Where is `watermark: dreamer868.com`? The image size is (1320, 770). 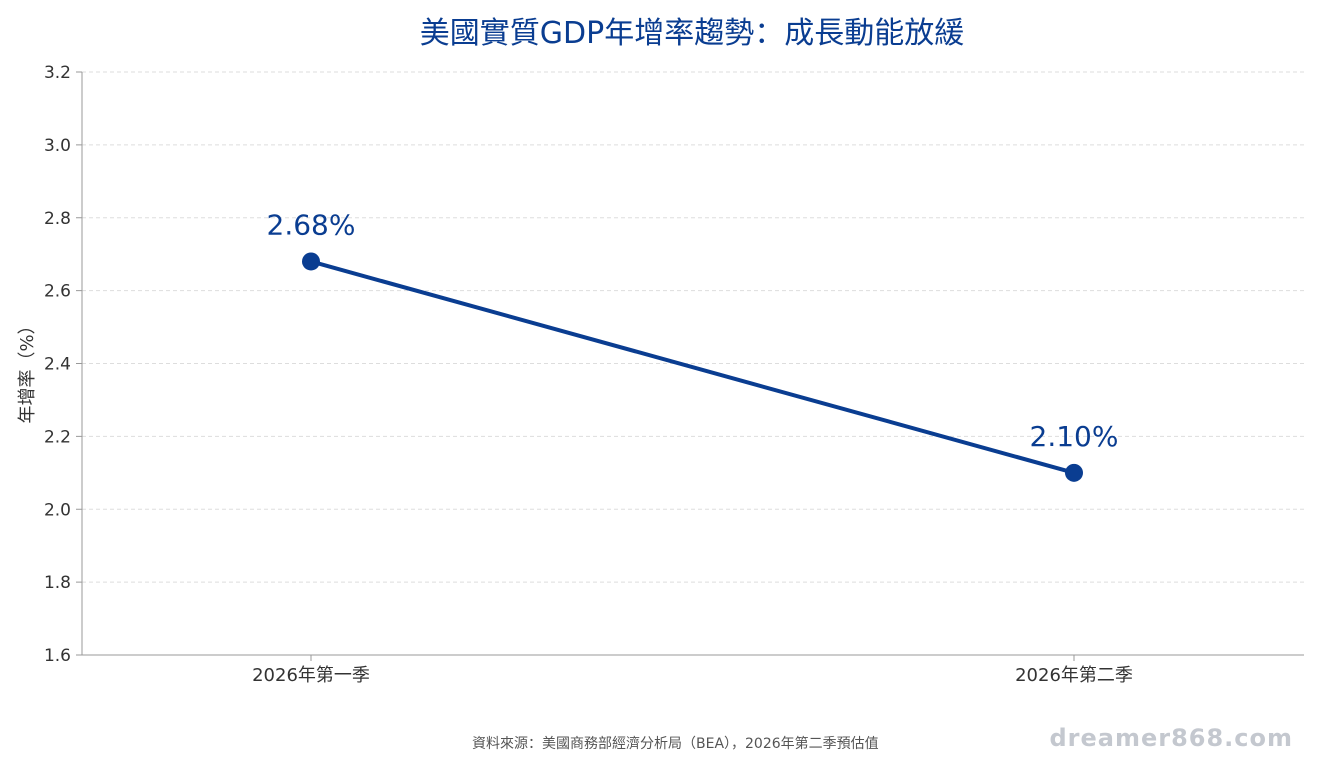 watermark: dreamer868.com is located at coordinates (1171, 738).